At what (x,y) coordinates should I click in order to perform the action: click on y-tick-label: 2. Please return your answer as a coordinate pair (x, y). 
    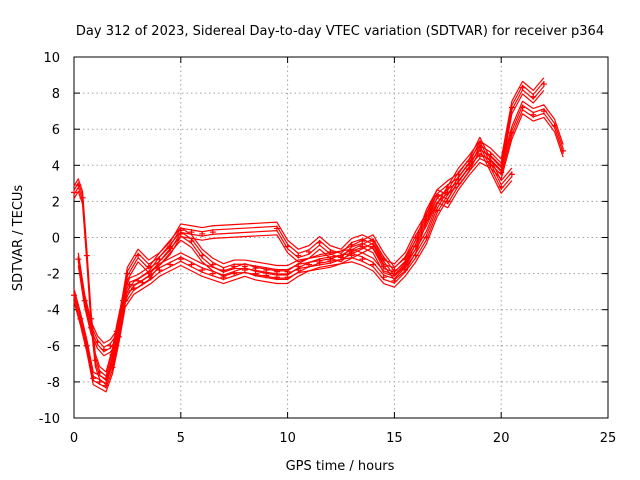
    Looking at the image, I should click on (56, 202).